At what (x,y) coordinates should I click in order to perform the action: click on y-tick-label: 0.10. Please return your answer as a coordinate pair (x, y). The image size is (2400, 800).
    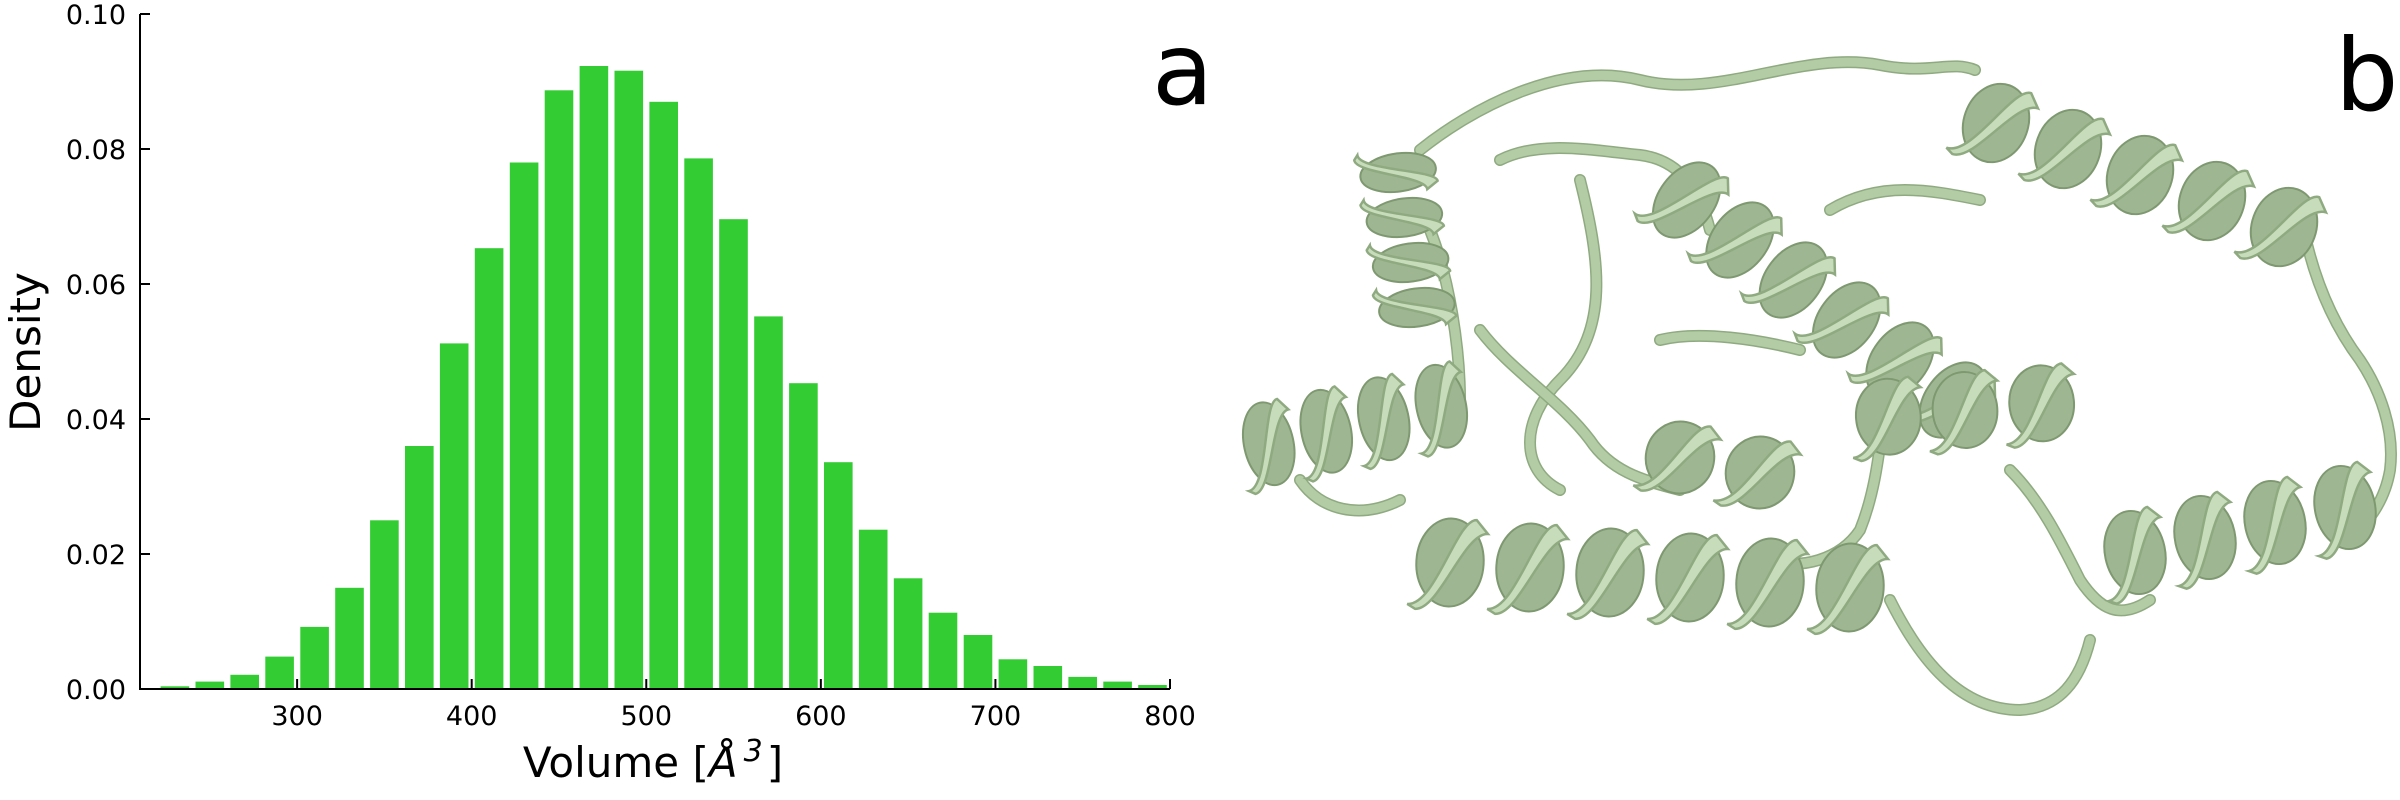
    Looking at the image, I should click on (96, 15).